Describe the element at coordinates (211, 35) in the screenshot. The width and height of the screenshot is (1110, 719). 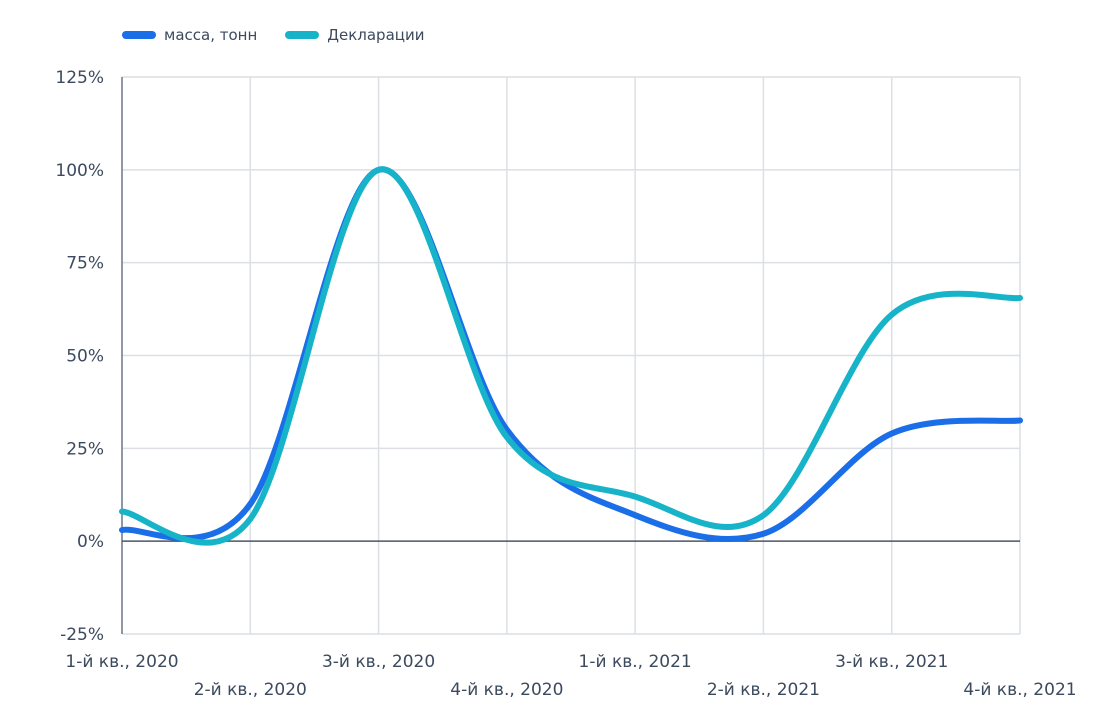
I see `legend-label-mass: масса, тонн` at that location.